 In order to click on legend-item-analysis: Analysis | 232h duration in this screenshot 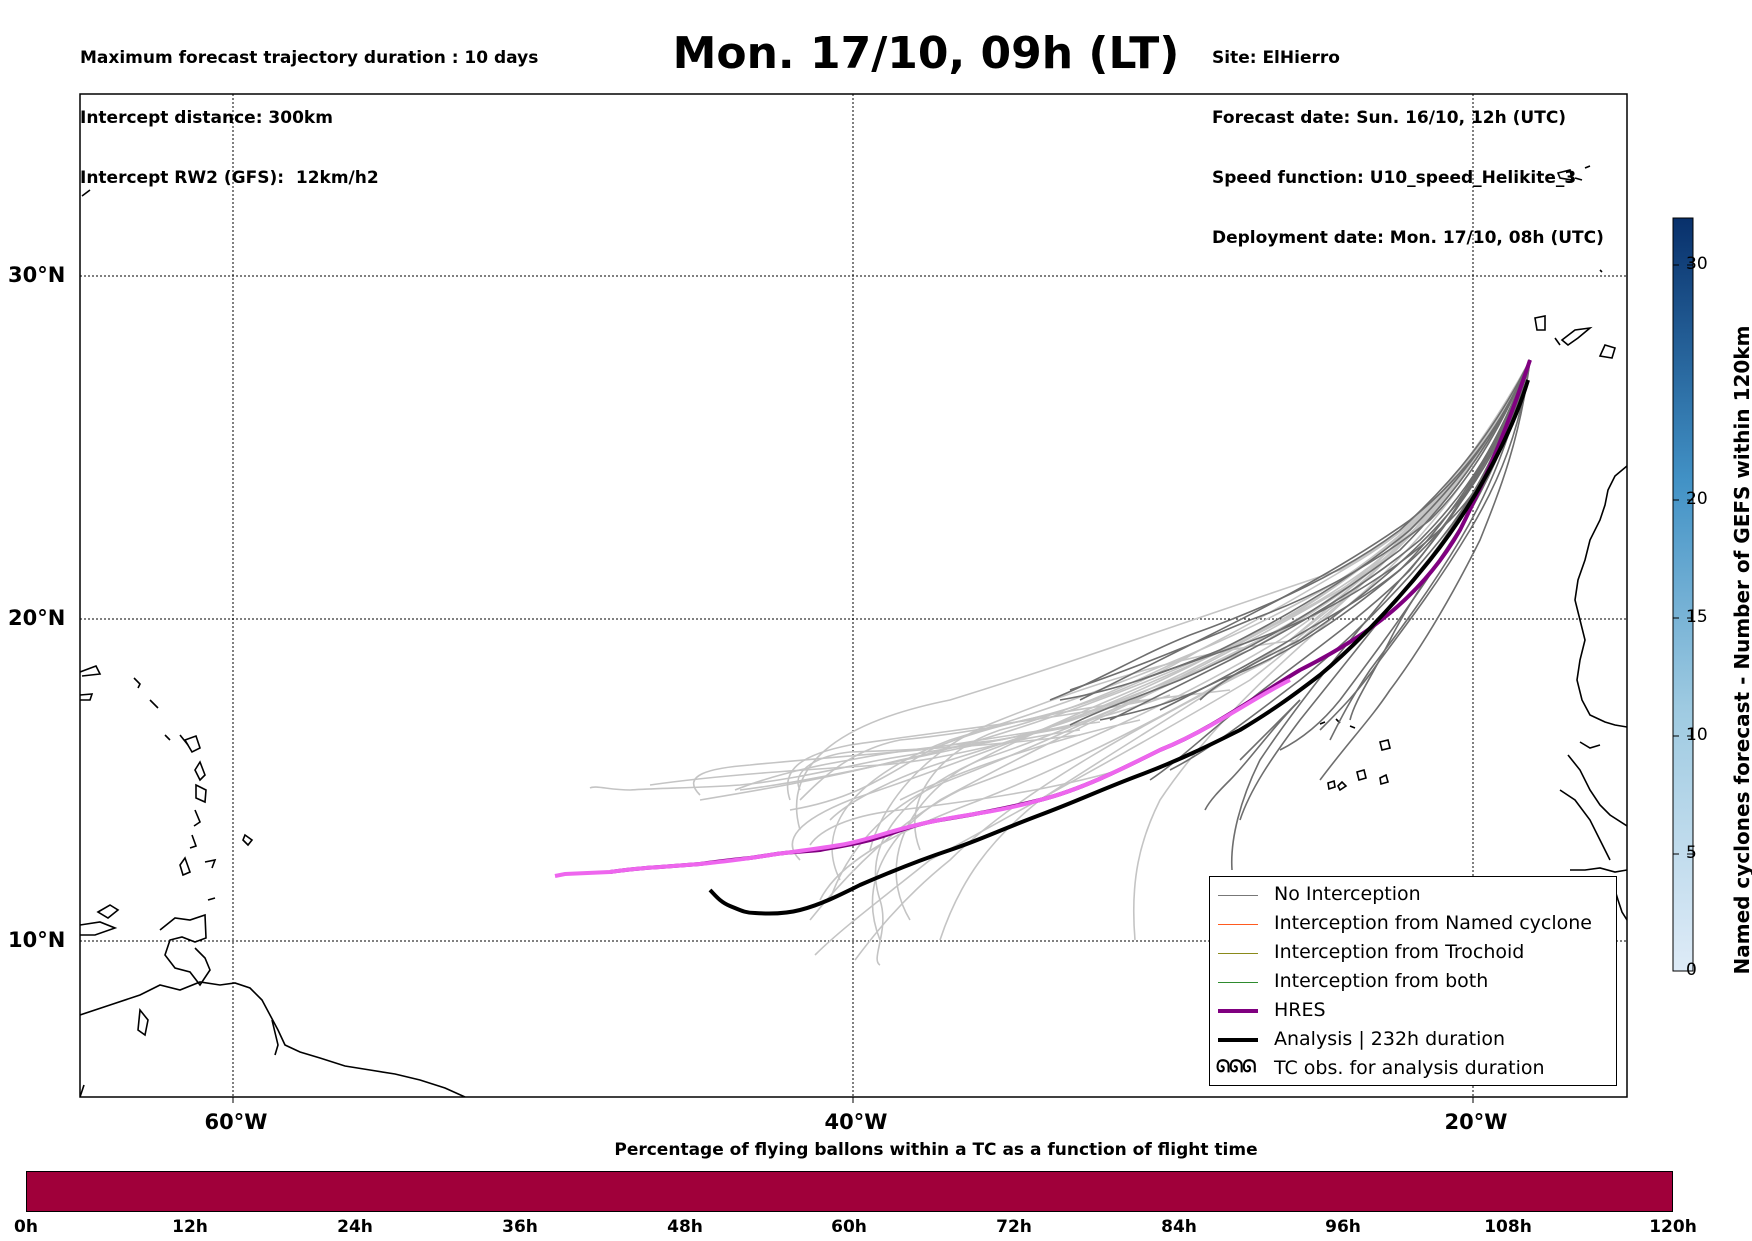, I will do `click(1413, 1040)`.